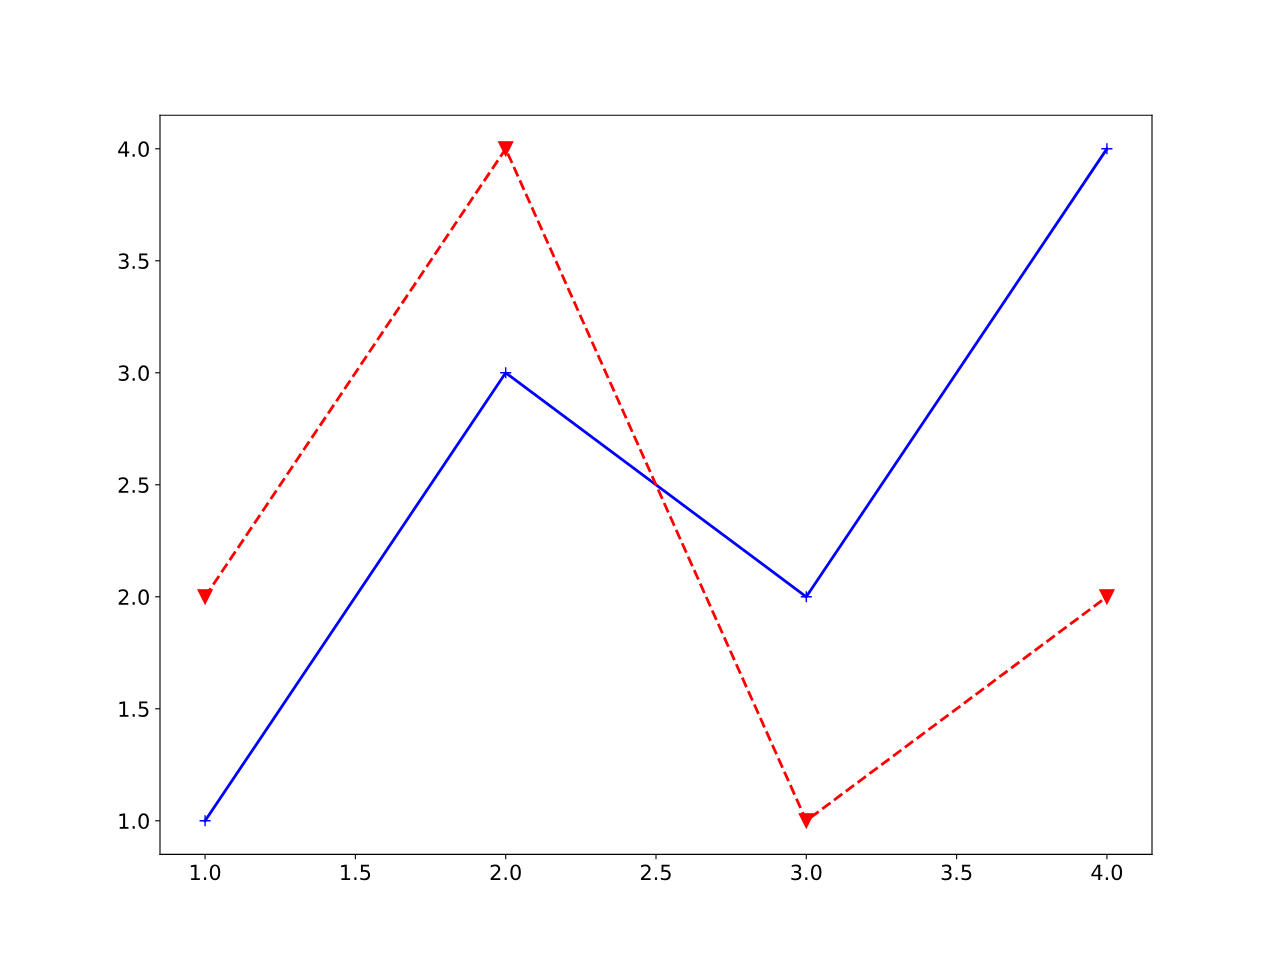  What do you see at coordinates (134, 709) in the screenshot?
I see `y-tick-label: 1.5` at bounding box center [134, 709].